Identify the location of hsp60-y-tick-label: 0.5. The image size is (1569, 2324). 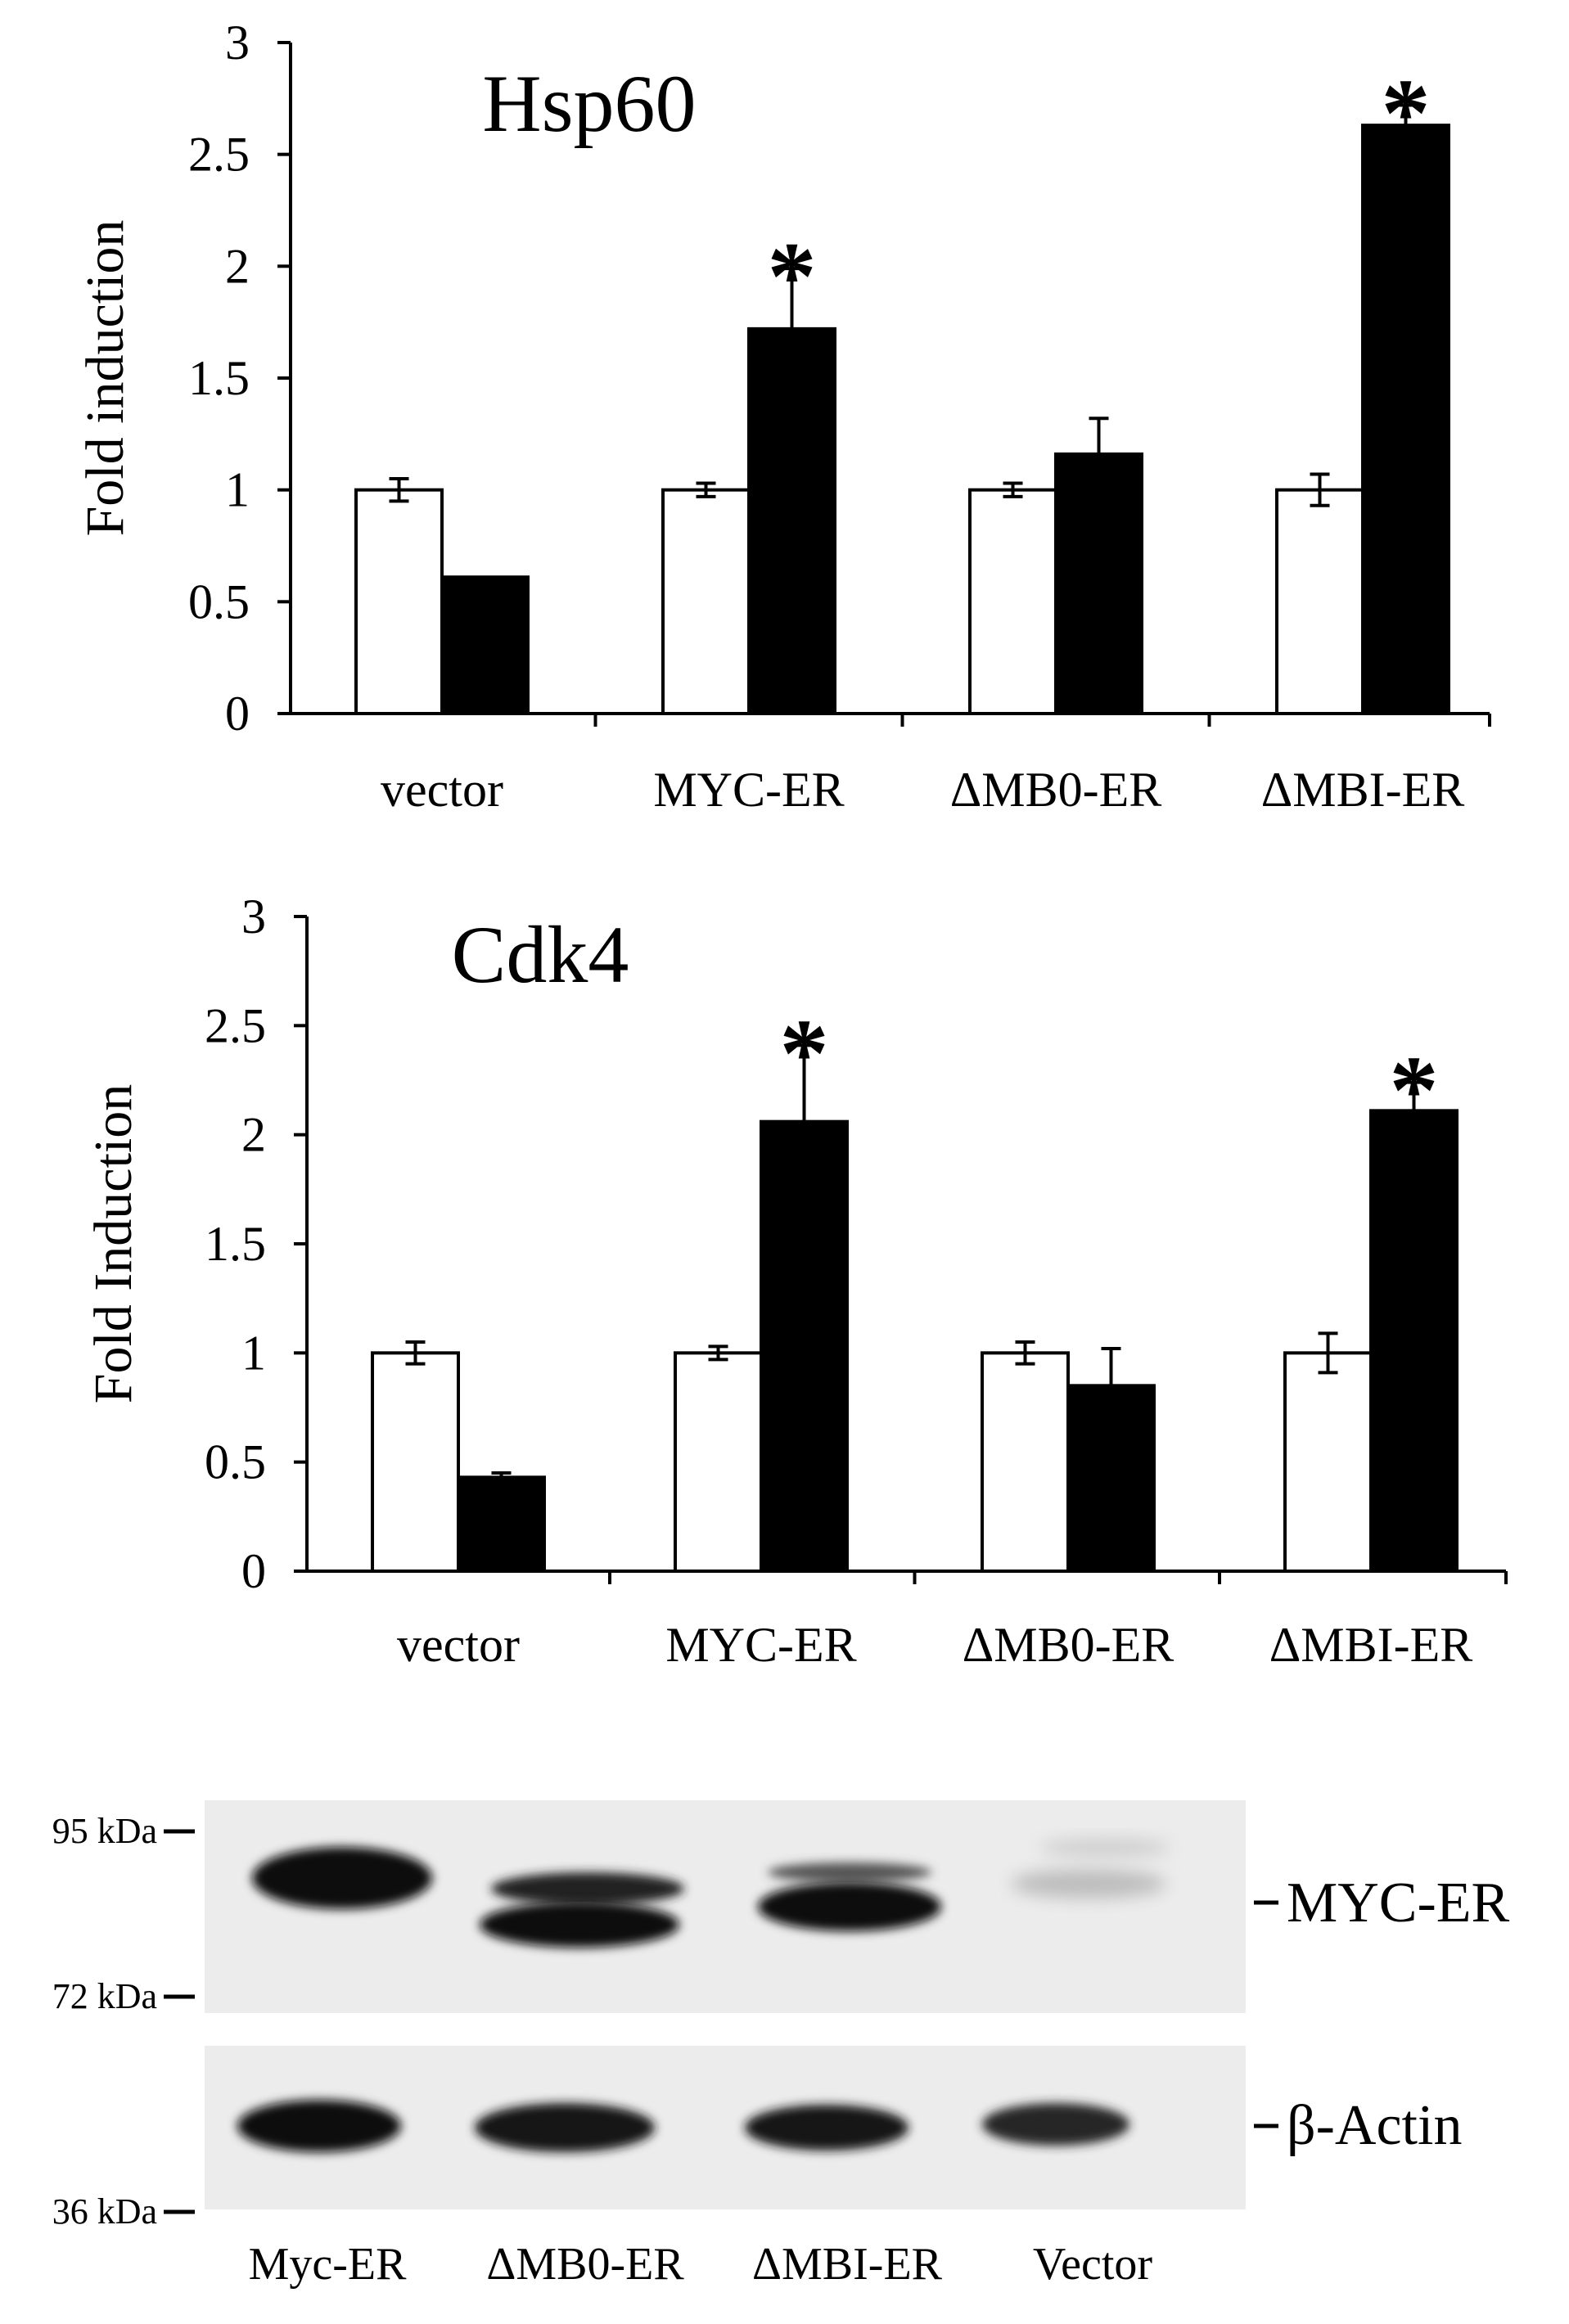
(219, 601).